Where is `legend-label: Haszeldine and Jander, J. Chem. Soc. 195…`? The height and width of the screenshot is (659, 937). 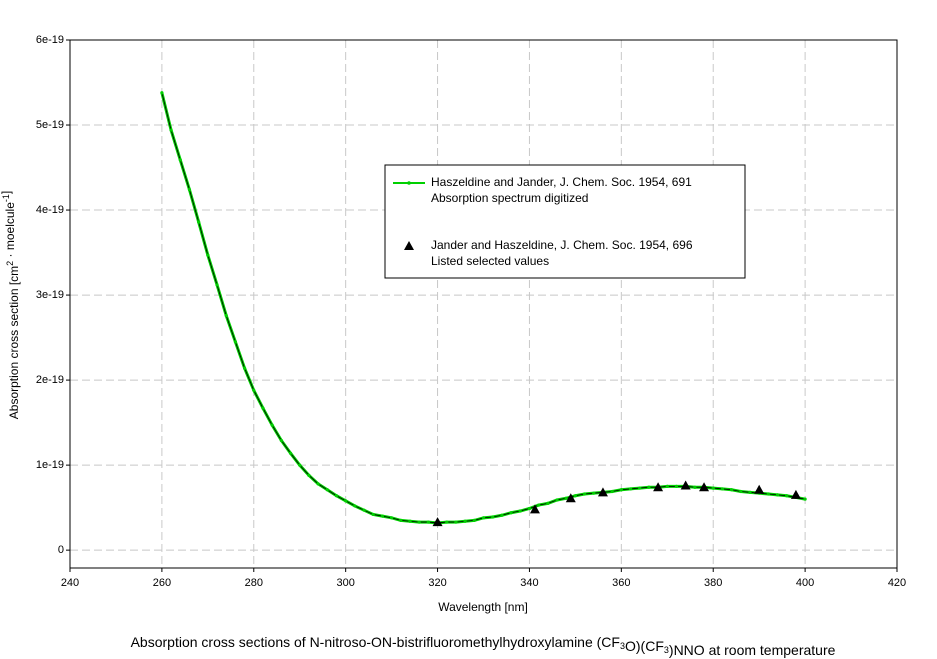 legend-label: Haszeldine and Jander, J. Chem. Soc. 195… is located at coordinates (561, 182).